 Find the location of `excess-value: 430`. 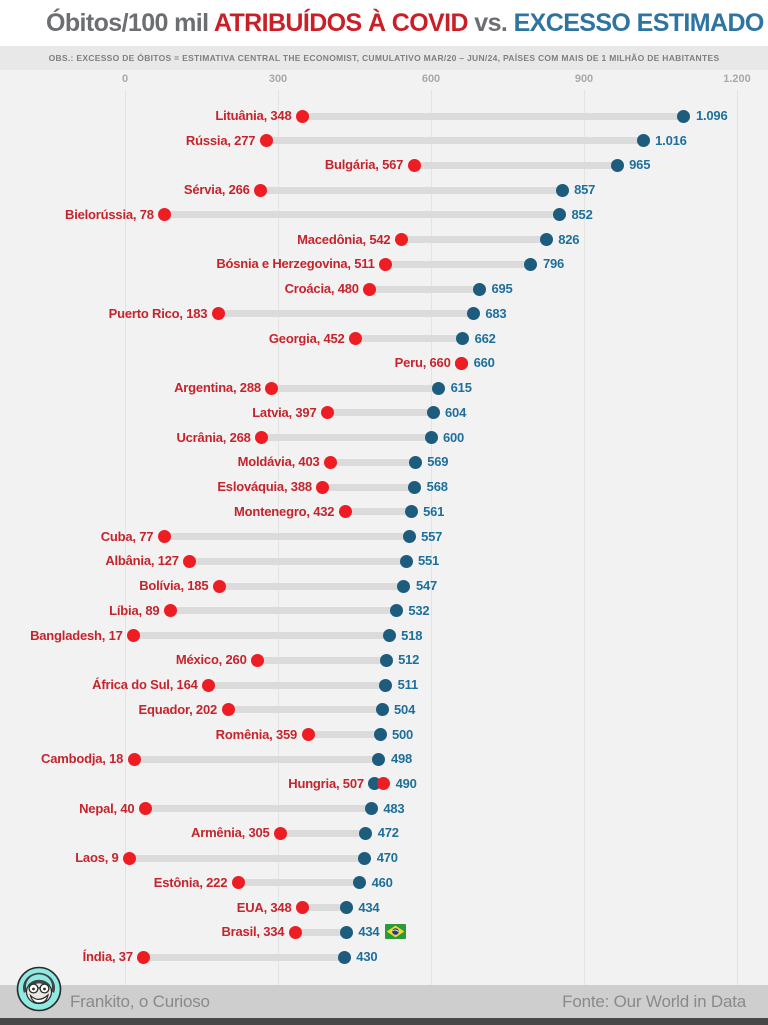

excess-value: 430 is located at coordinates (366, 956).